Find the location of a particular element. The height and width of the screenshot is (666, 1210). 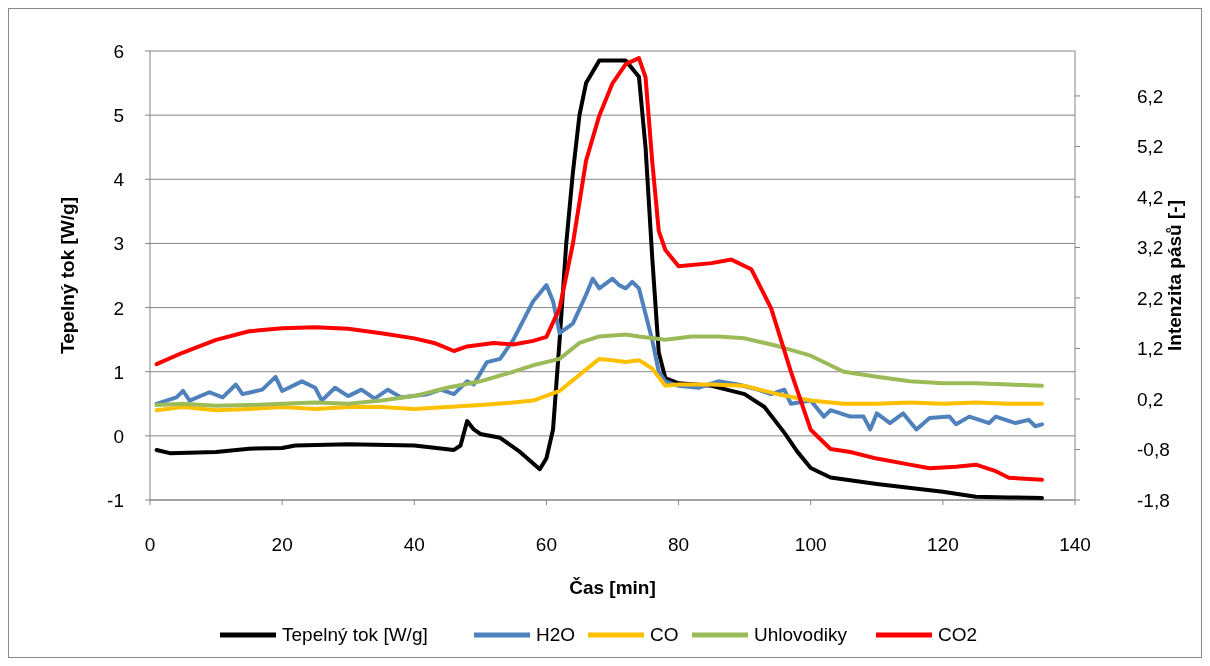

y-tick-label: 3 is located at coordinates (118, 244).